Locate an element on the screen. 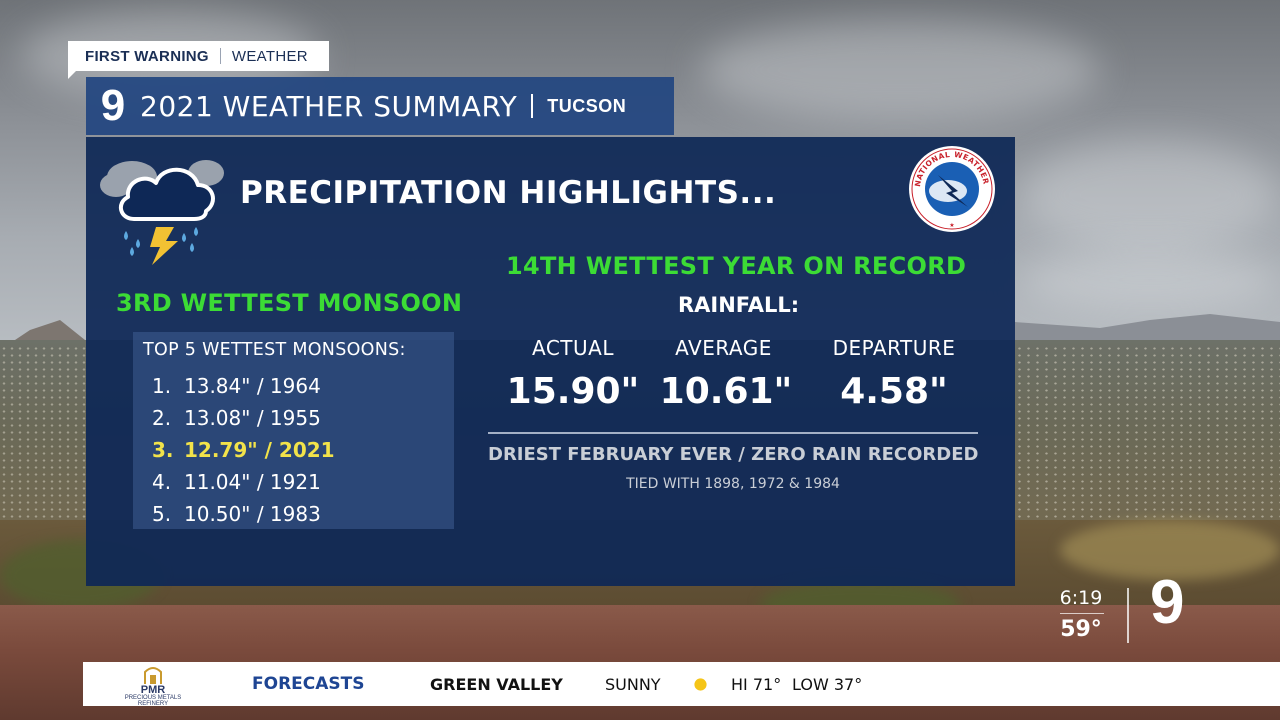  rank-item: 5. 10.50" / 1983 is located at coordinates (243, 514).